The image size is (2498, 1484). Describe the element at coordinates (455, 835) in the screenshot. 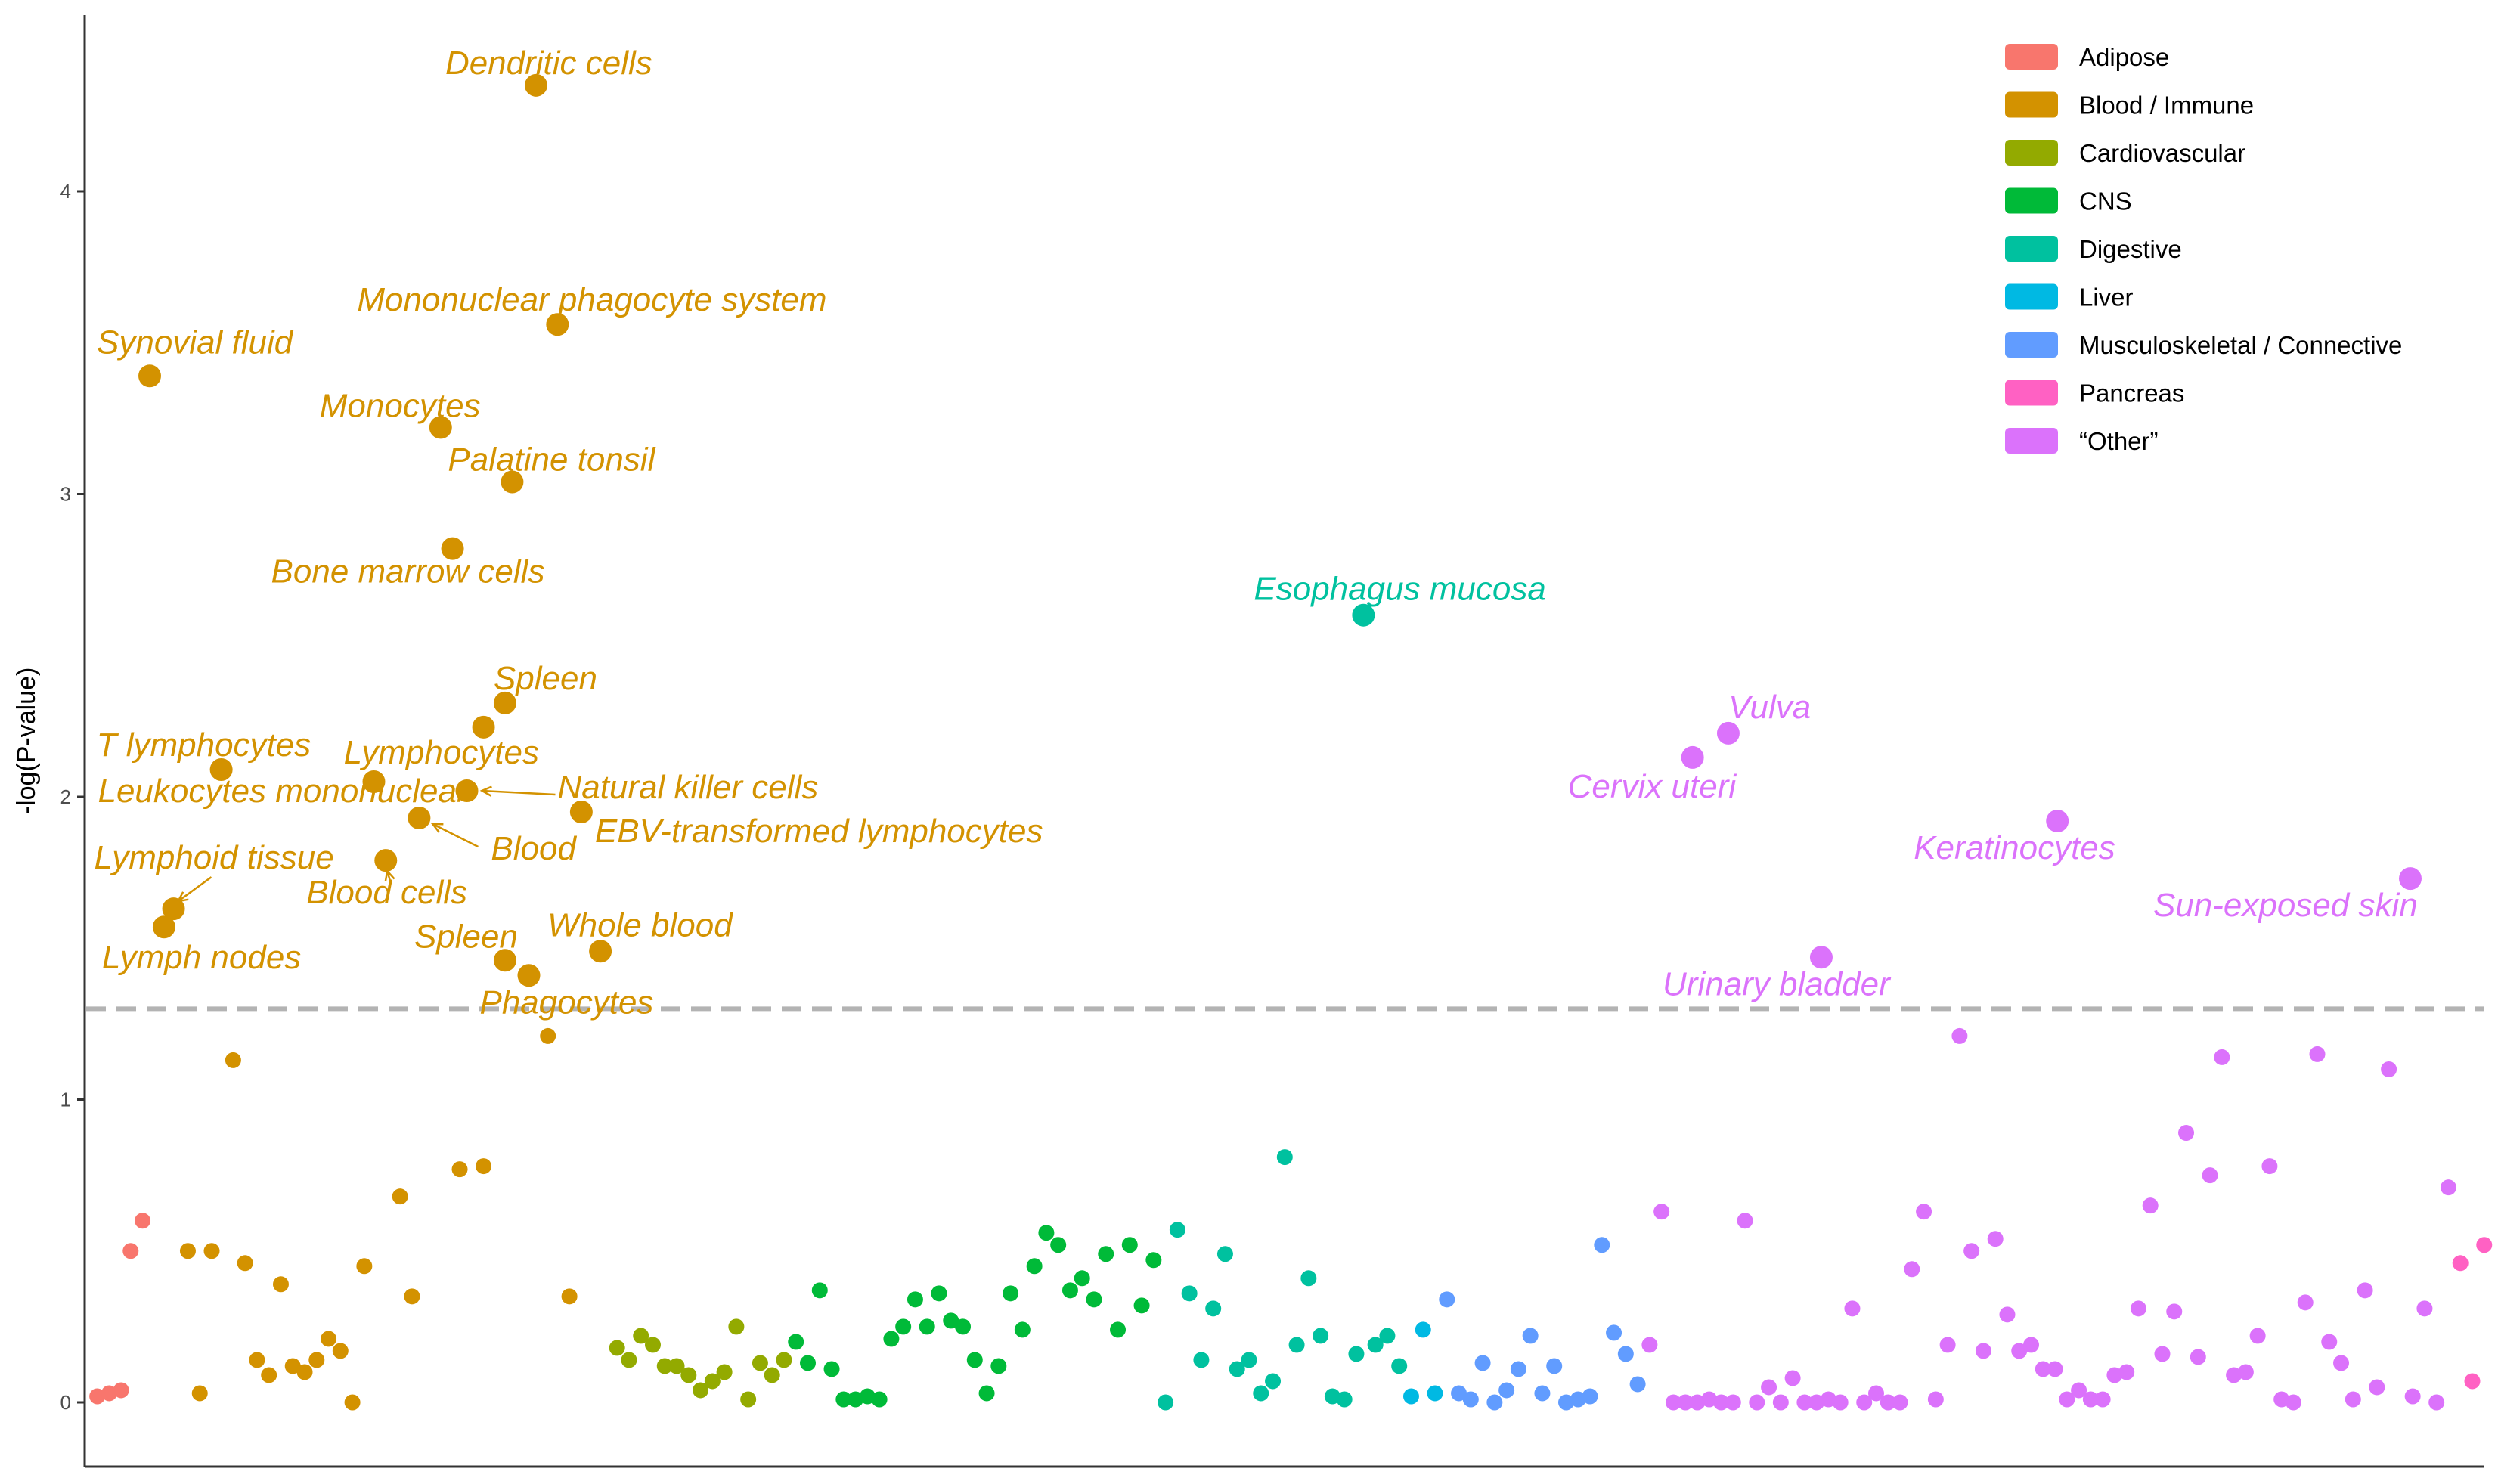

I see `label-arrow` at that location.